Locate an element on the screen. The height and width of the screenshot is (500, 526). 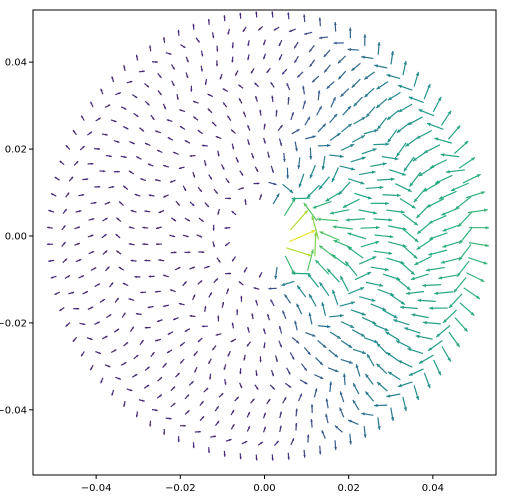
y-axis: −0.04 −0.02 0.00 0.02 0.04 is located at coordinates (16, 237).